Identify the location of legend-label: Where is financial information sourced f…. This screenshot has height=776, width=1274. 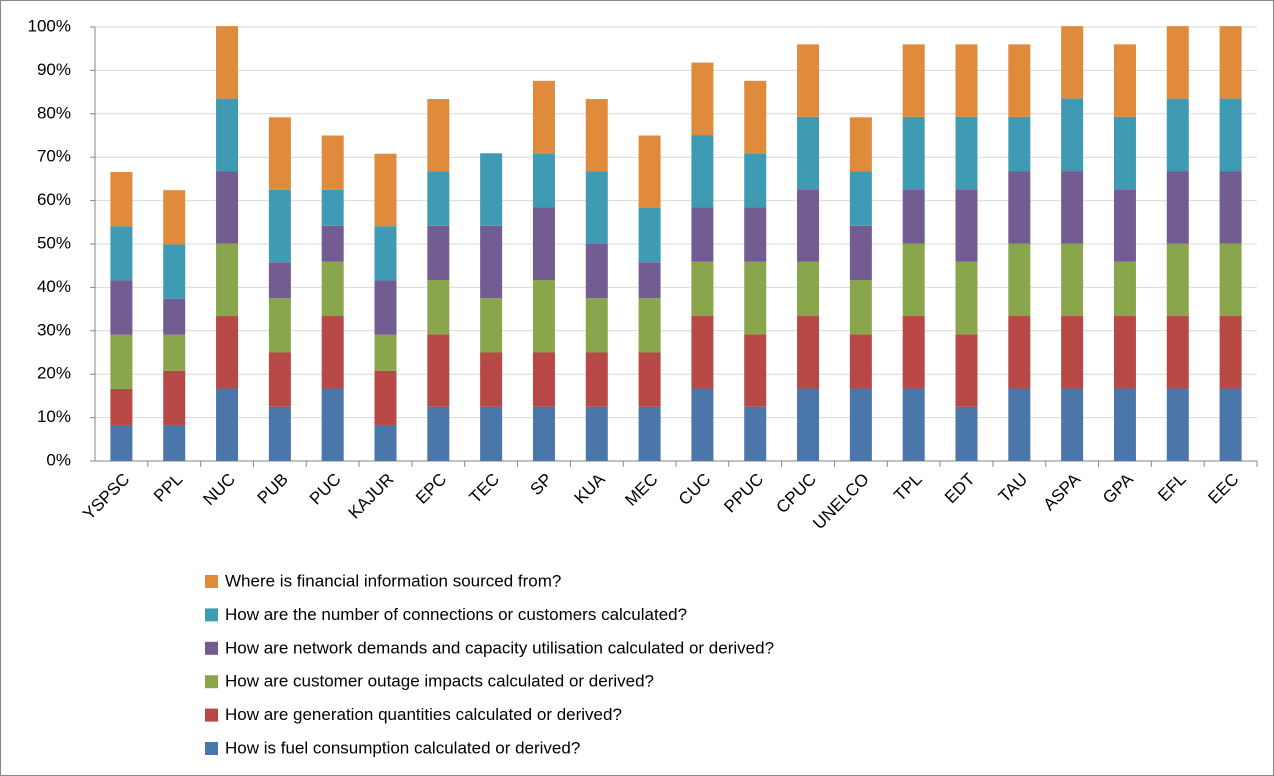
(393, 580).